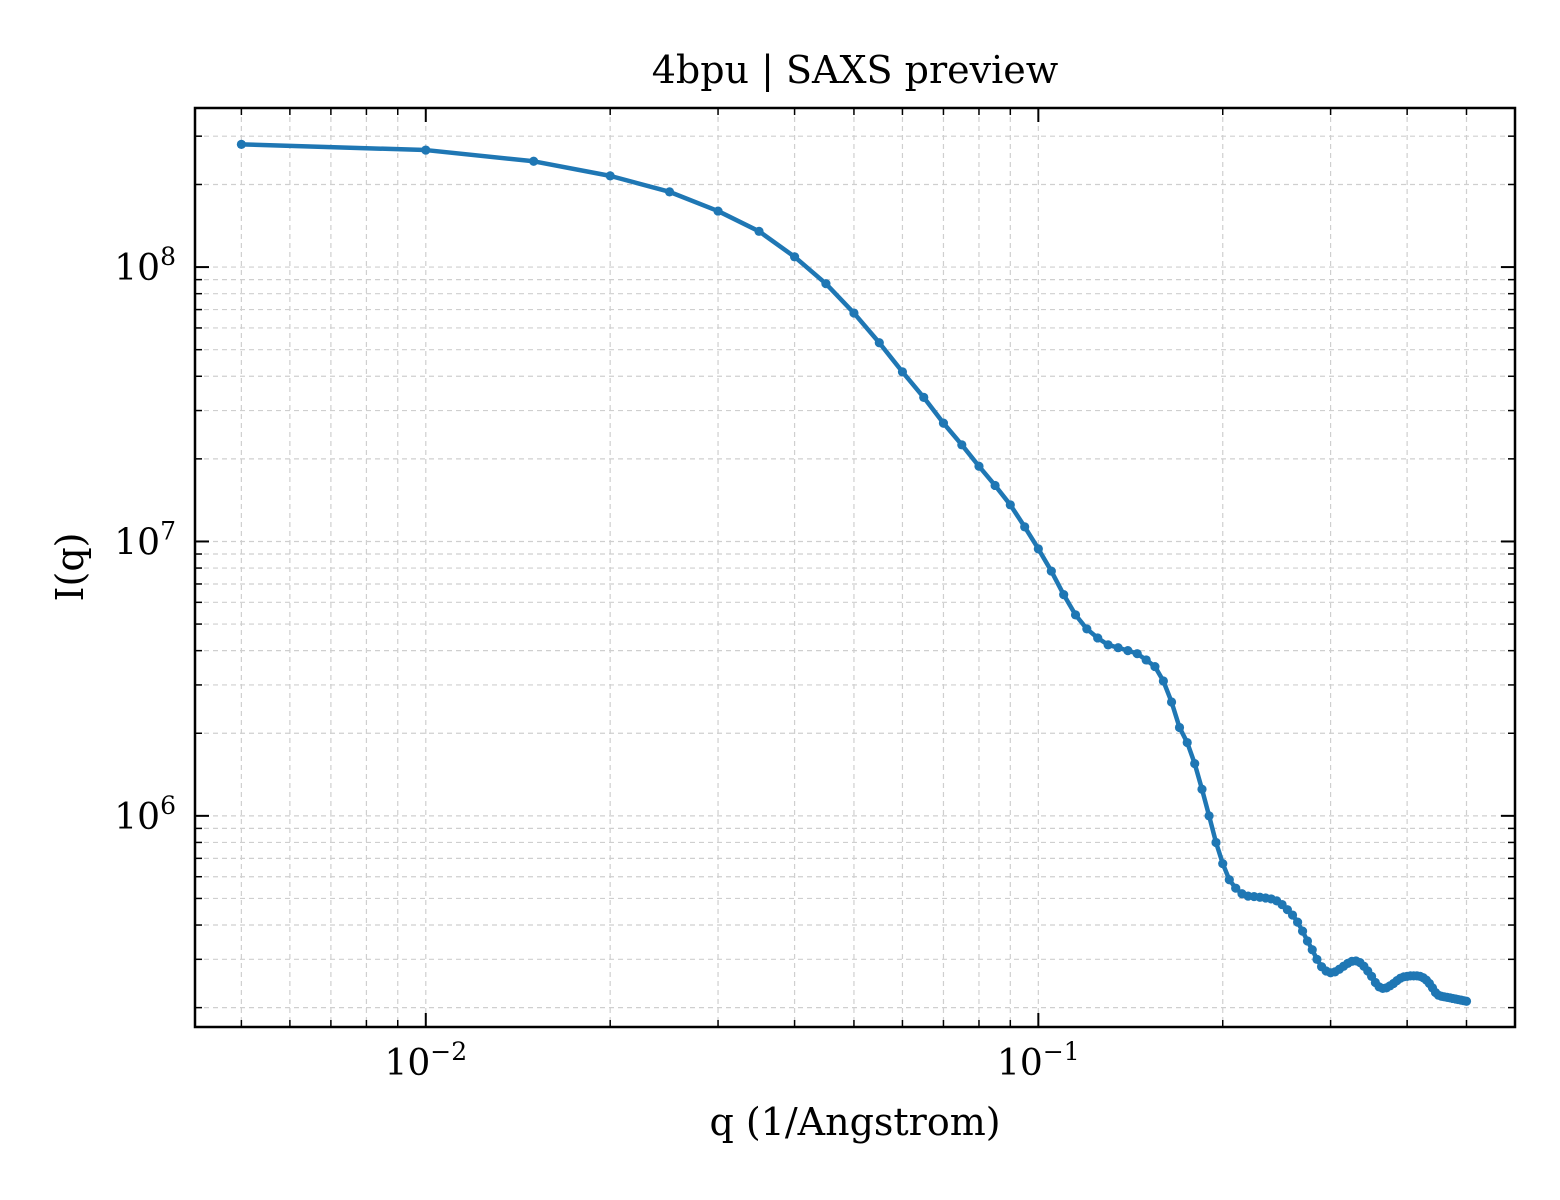 The height and width of the screenshot is (1200, 1560). Describe the element at coordinates (145, 814) in the screenshot. I see `y-tick-label: 10⁶` at that location.